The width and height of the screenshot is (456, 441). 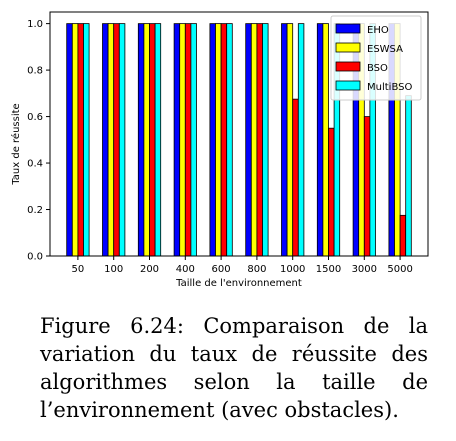 What do you see at coordinates (348, 85) in the screenshot?
I see `legend-swatch-multibso` at bounding box center [348, 85].